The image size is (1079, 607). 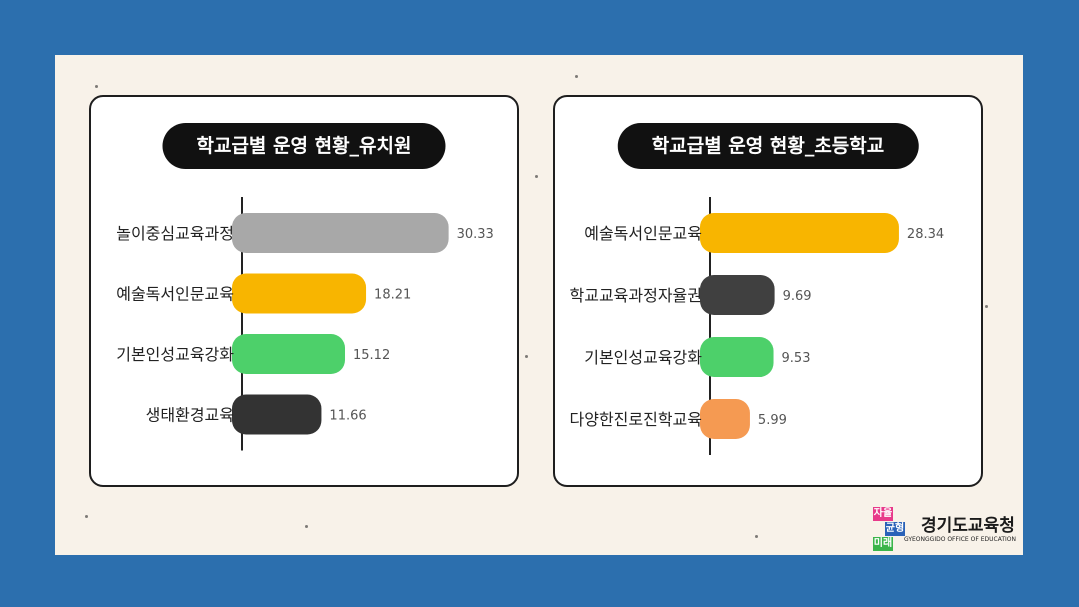 What do you see at coordinates (772, 420) in the screenshot?
I see `value-label: 5.99` at bounding box center [772, 420].